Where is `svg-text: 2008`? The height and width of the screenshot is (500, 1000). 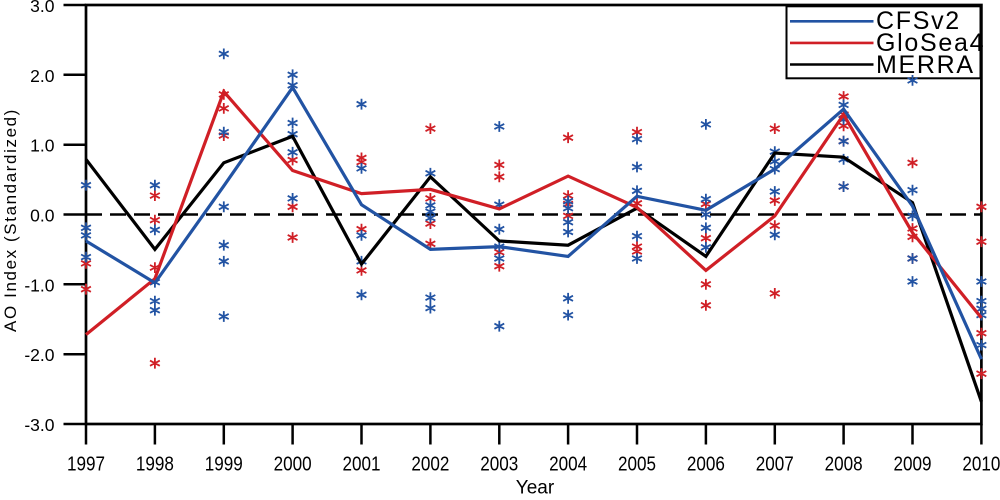
svg-text: 2008 is located at coordinates (844, 465).